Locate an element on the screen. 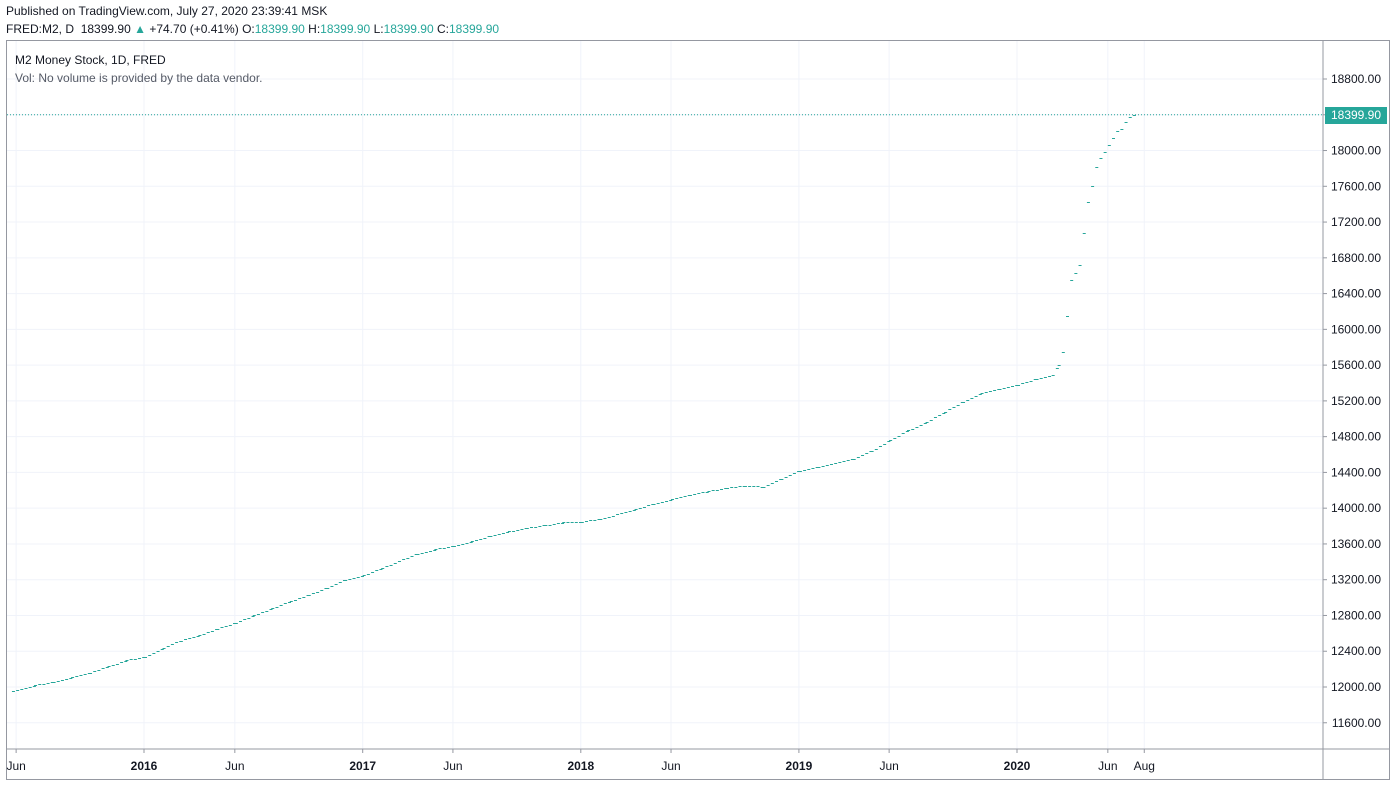 The image size is (1396, 786). last-price-tag: 18399.90 is located at coordinates (1356, 115).